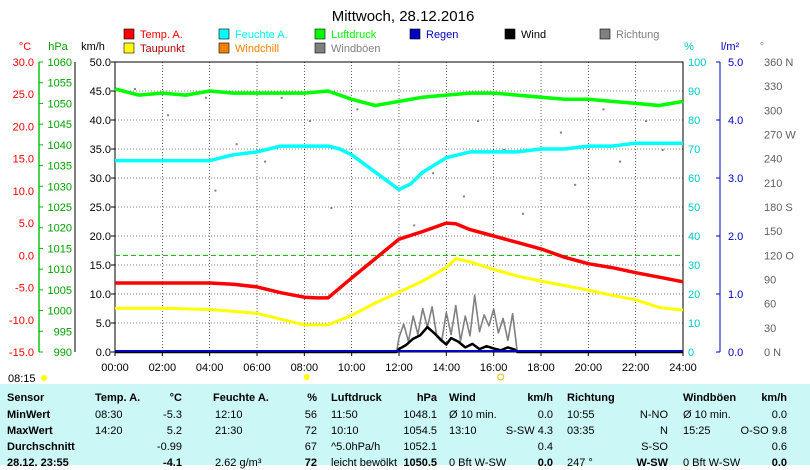 The height and width of the screenshot is (470, 810). What do you see at coordinates (60, 208) in the screenshot?
I see `pressure-tick-label: 1025` at bounding box center [60, 208].